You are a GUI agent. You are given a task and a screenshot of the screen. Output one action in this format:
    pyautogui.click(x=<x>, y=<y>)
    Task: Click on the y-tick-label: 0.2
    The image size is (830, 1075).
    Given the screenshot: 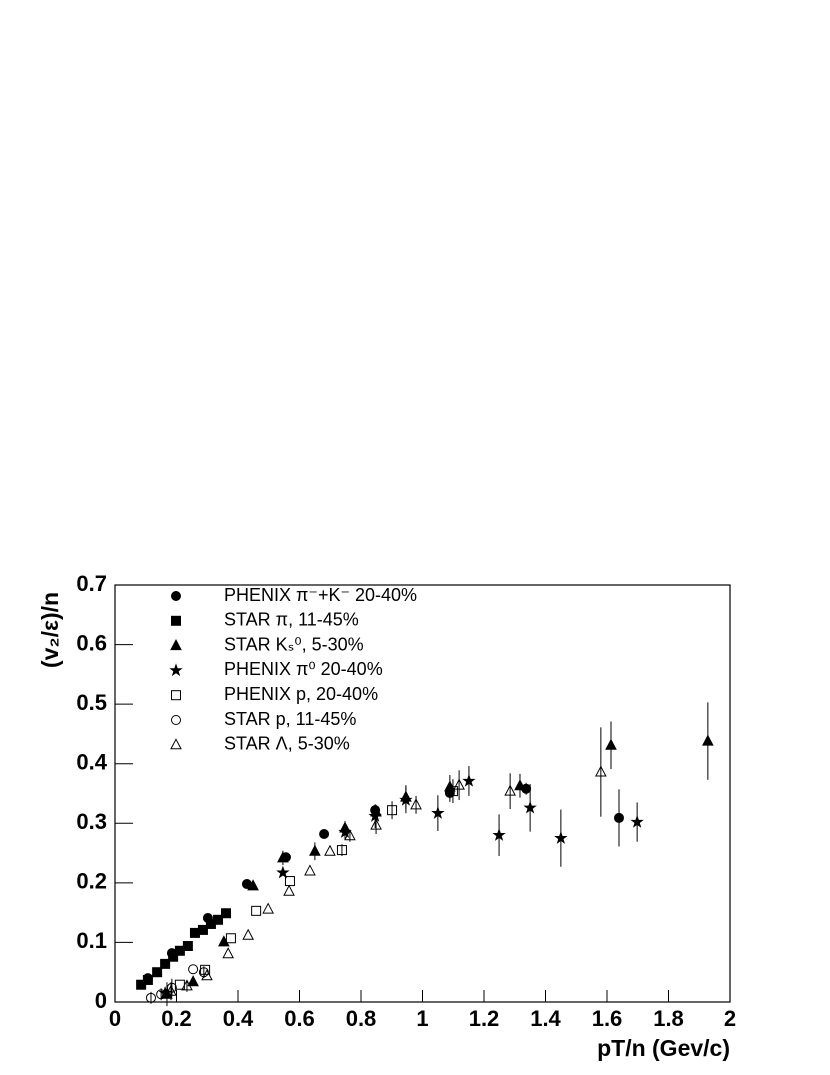 What is the action you would take?
    pyautogui.click(x=91, y=881)
    